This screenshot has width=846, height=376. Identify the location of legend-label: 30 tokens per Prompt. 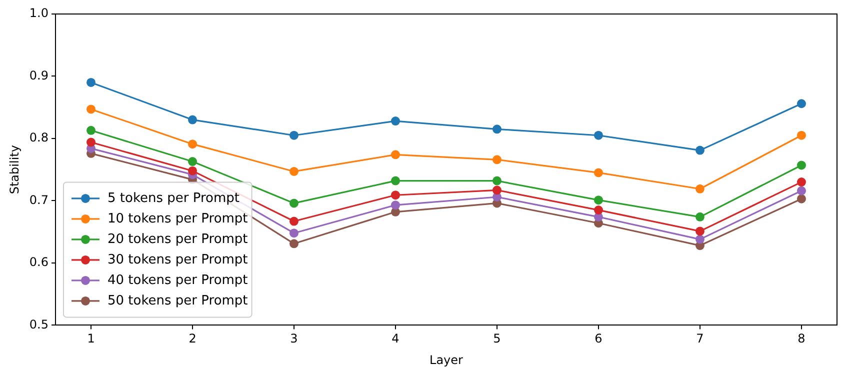
(177, 260).